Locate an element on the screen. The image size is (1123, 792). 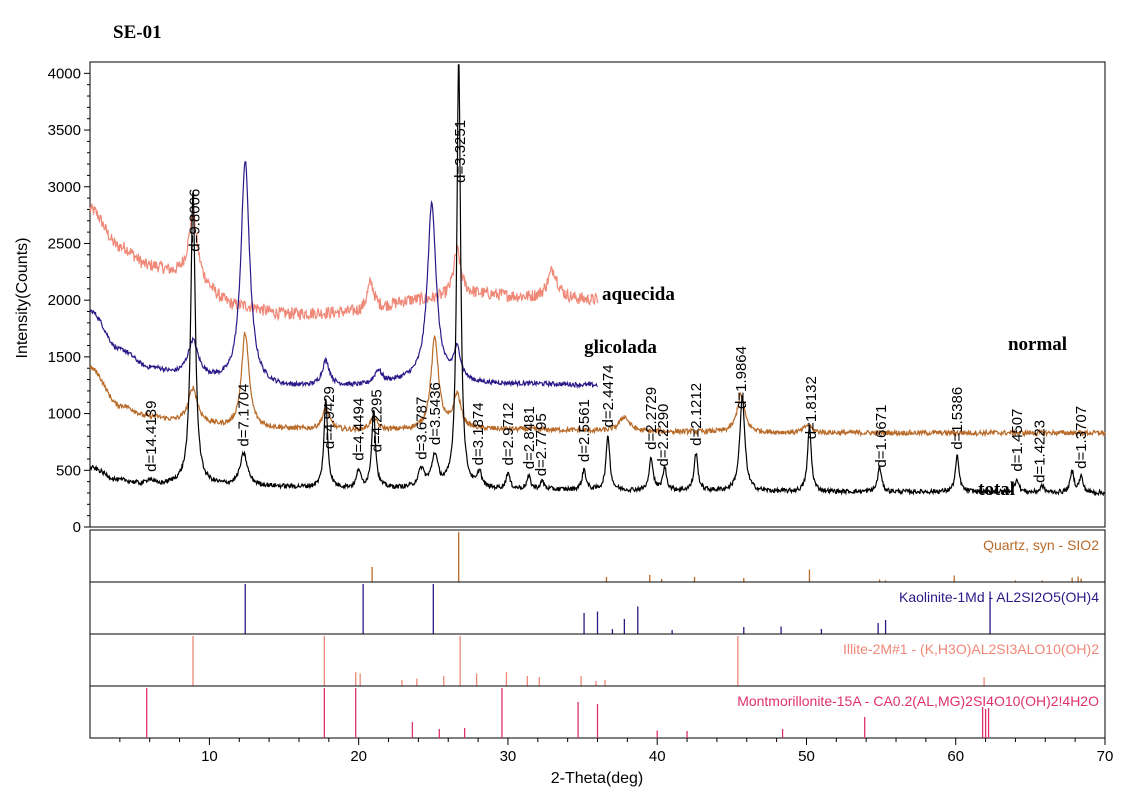
d-spacing-label: d=2.8481 is located at coordinates (529, 437).